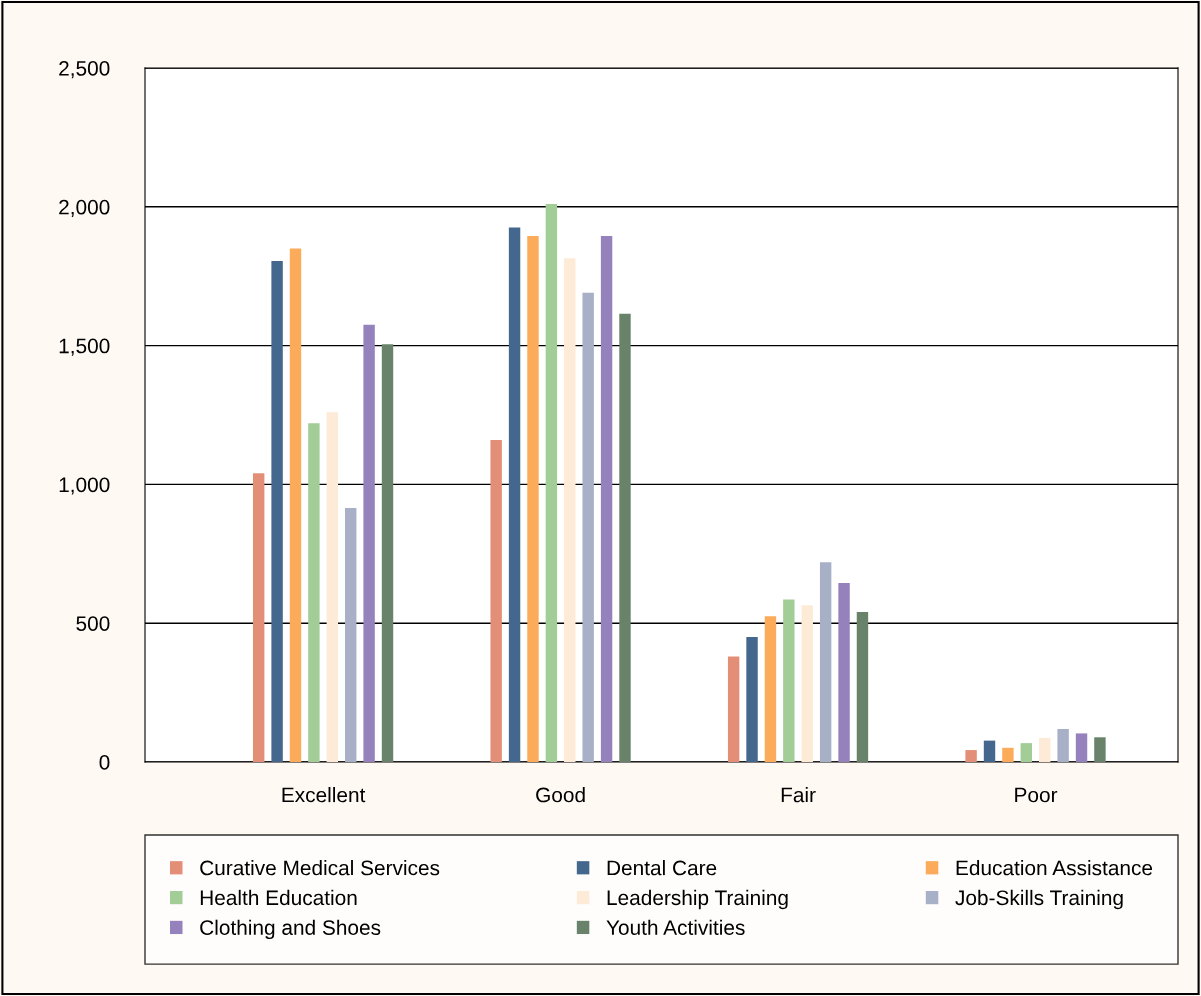 This screenshot has width=1201, height=996. What do you see at coordinates (93, 623) in the screenshot?
I see `y-tick-label: 500` at bounding box center [93, 623].